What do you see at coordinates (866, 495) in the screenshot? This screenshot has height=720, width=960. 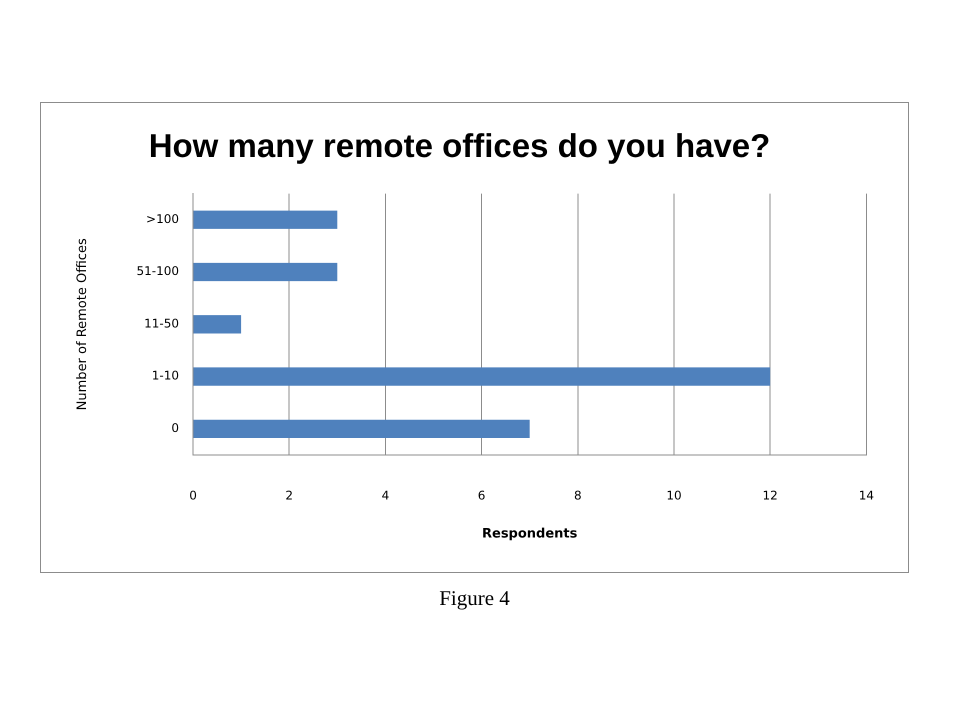 I see `x-tick-label: 14` at bounding box center [866, 495].